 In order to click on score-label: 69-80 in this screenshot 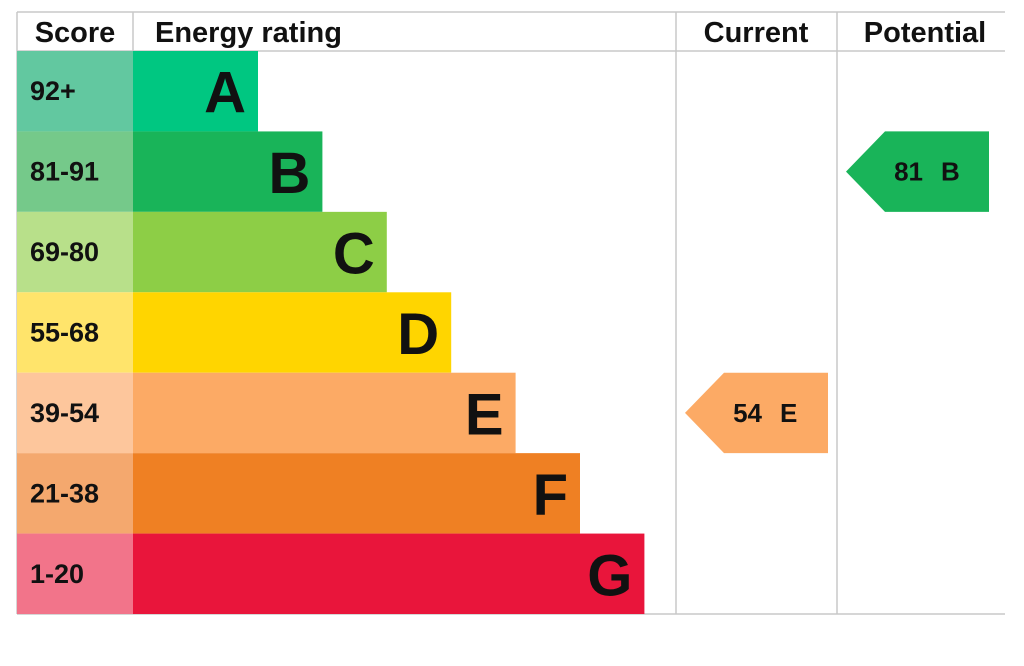, I will do `click(64, 252)`.